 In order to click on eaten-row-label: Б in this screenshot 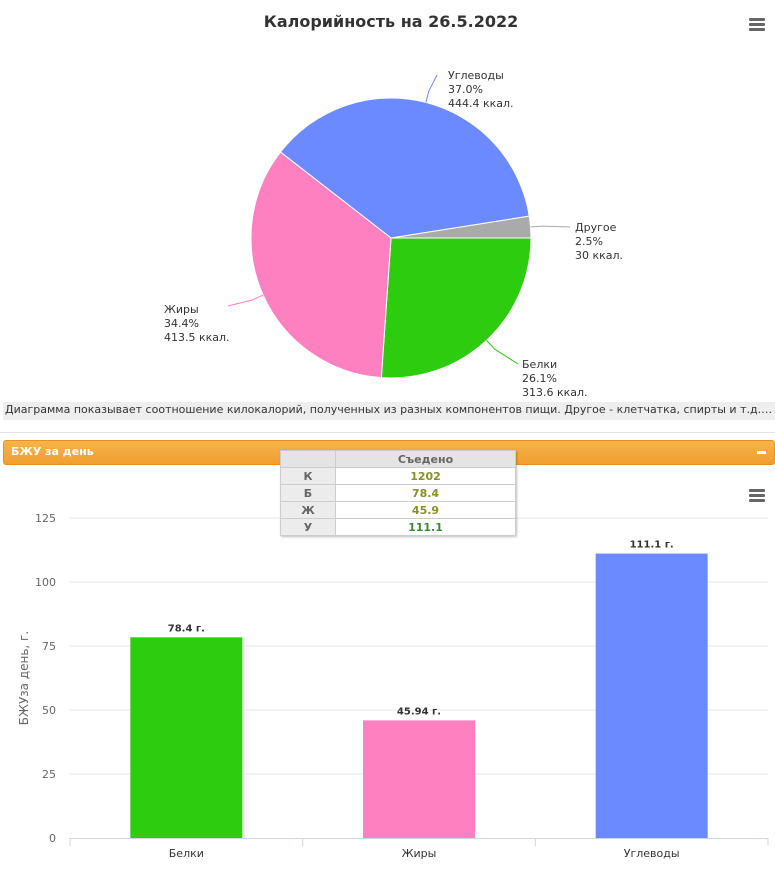, I will do `click(308, 493)`.